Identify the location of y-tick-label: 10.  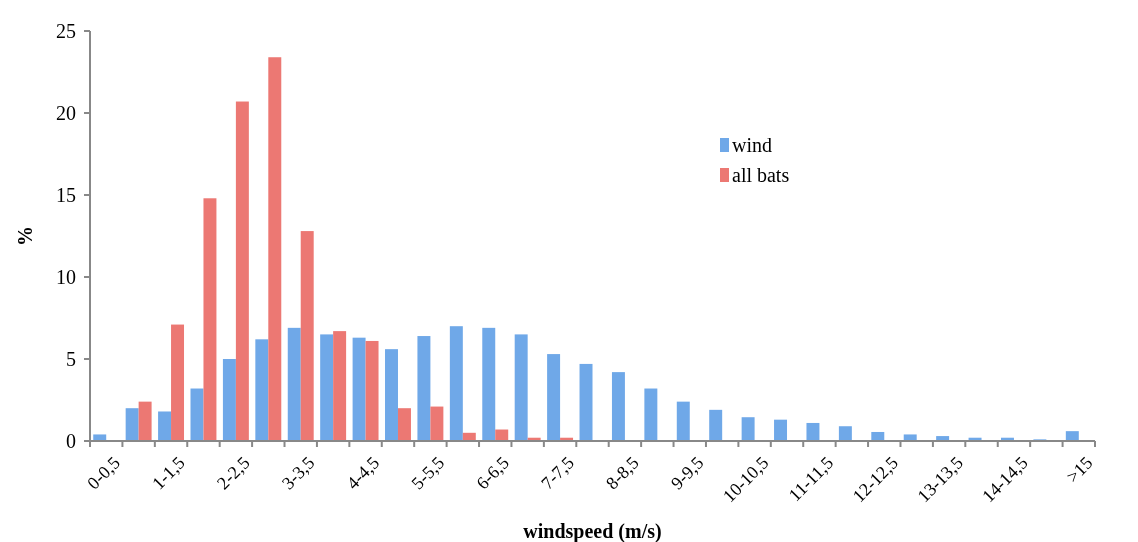
(66, 277).